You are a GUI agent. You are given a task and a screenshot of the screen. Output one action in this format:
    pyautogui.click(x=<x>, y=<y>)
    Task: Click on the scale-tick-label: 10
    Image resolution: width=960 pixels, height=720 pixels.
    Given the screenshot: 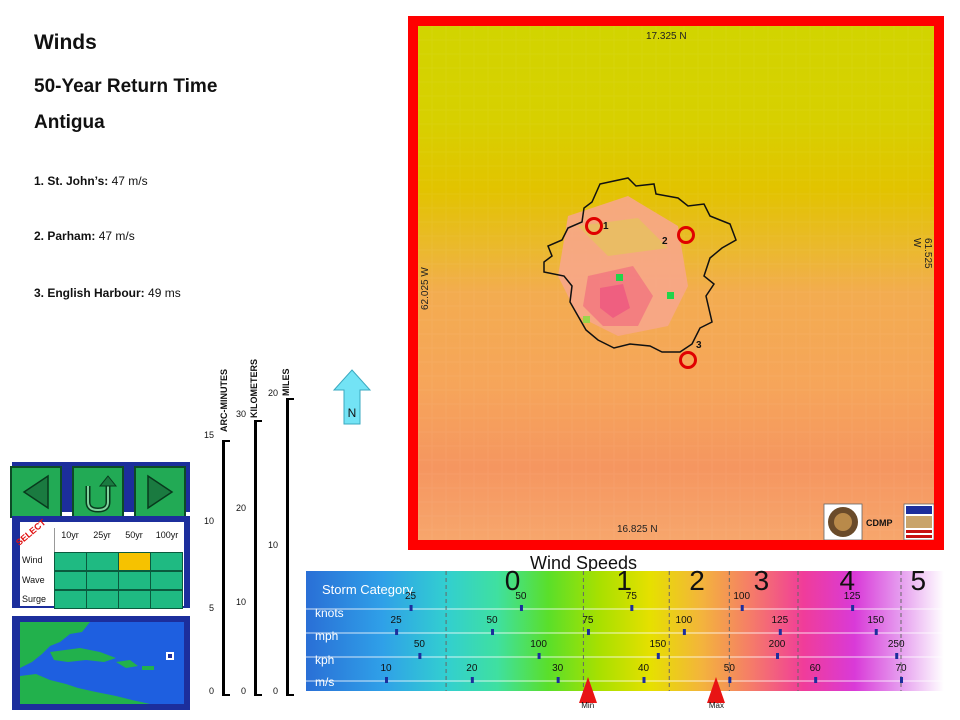 What is the action you would take?
    pyautogui.click(x=386, y=668)
    